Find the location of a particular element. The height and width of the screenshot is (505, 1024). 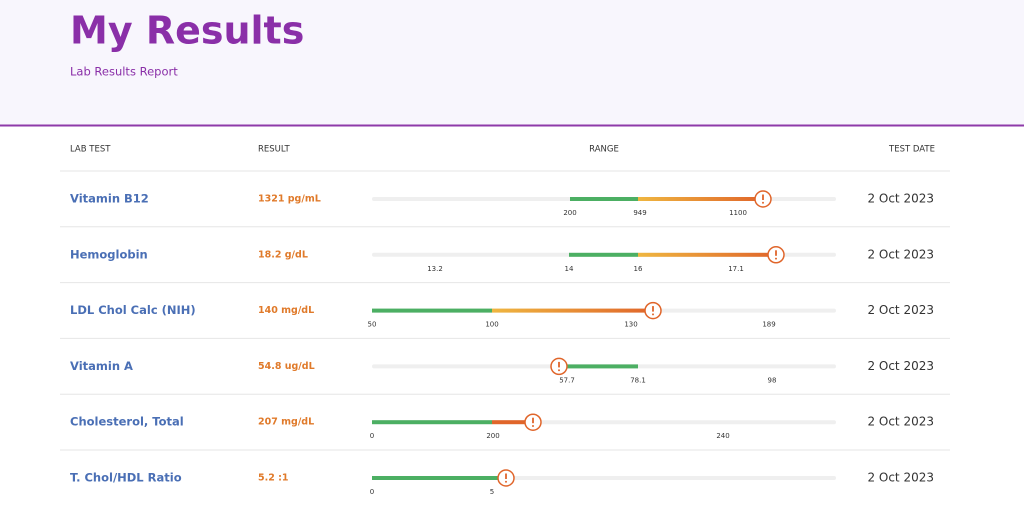

range-tick-label: 78.1 is located at coordinates (638, 380).